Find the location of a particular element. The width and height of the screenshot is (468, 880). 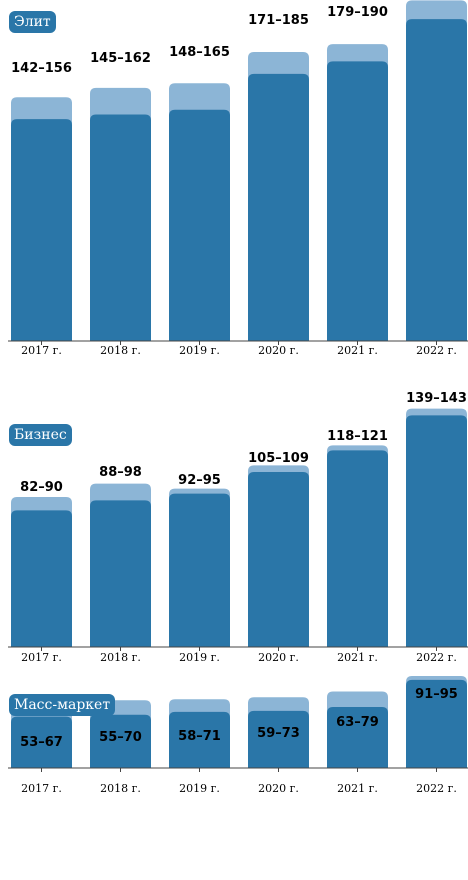

data-label: 53–67 is located at coordinates (41, 742).